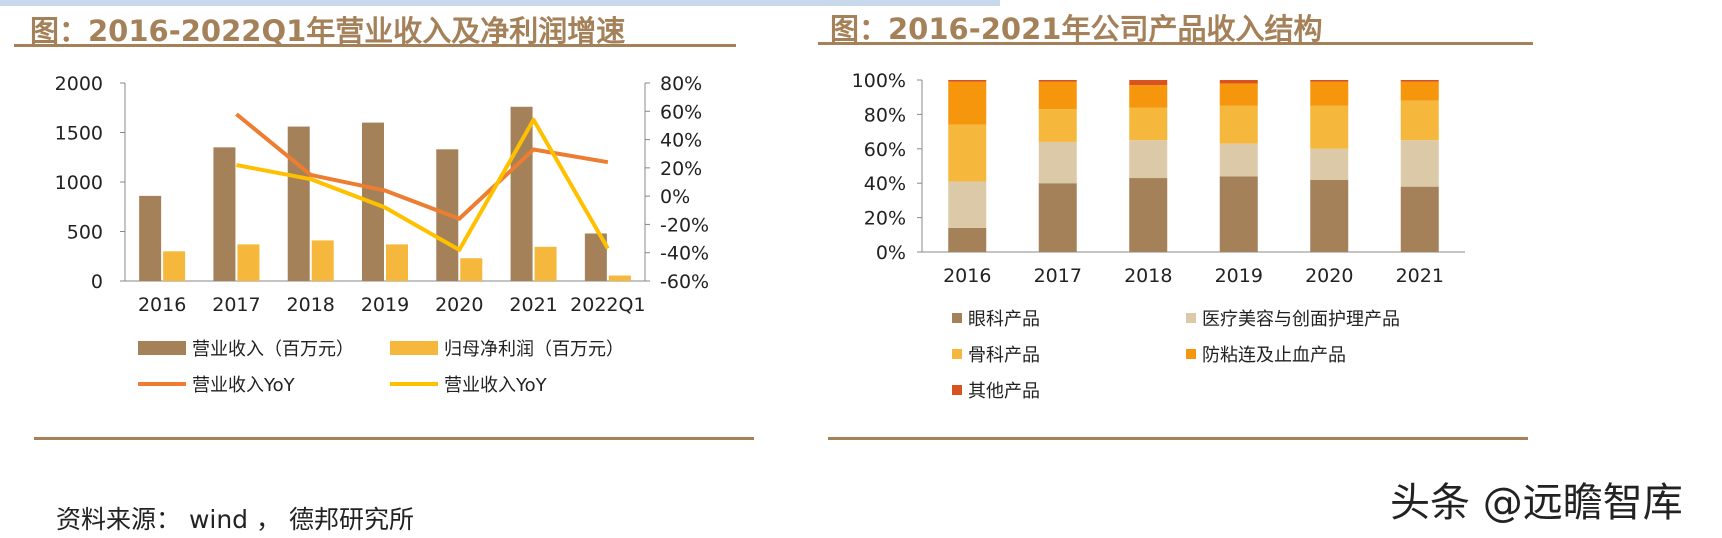 Image resolution: width=1722 pixels, height=538 pixels. I want to click on source-note: 资料来源： wind ， 德邦研究所, so click(235, 519).